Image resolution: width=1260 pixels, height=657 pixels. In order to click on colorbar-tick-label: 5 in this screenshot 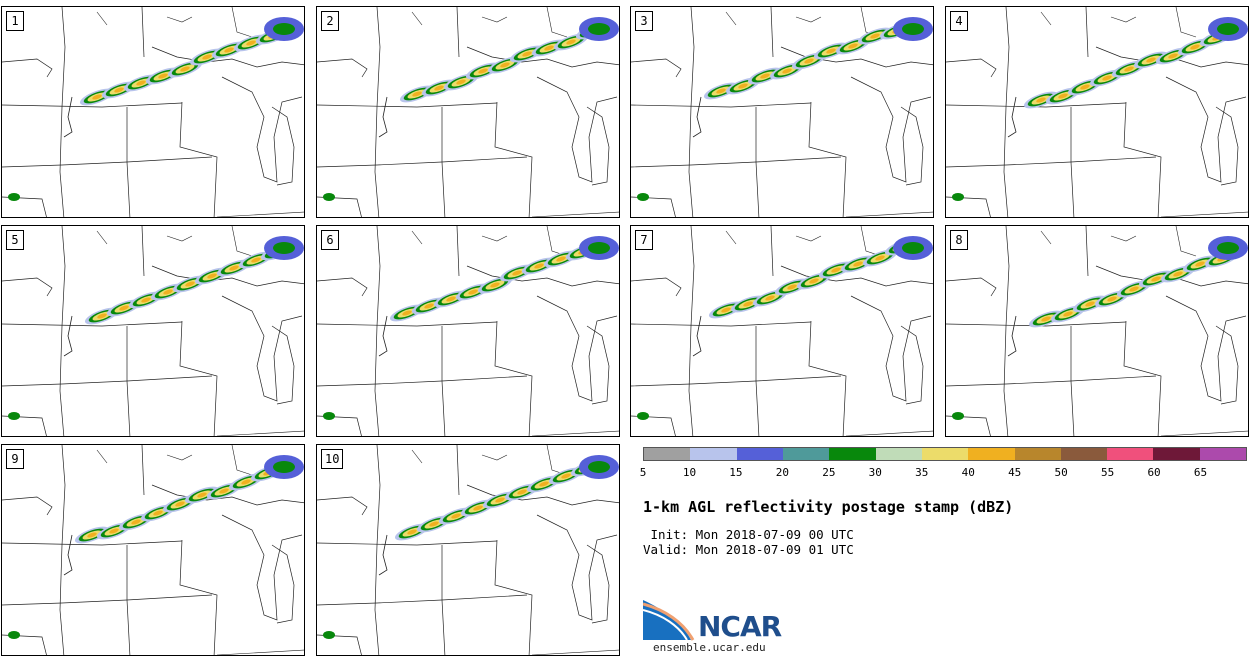, I will do `click(643, 472)`.